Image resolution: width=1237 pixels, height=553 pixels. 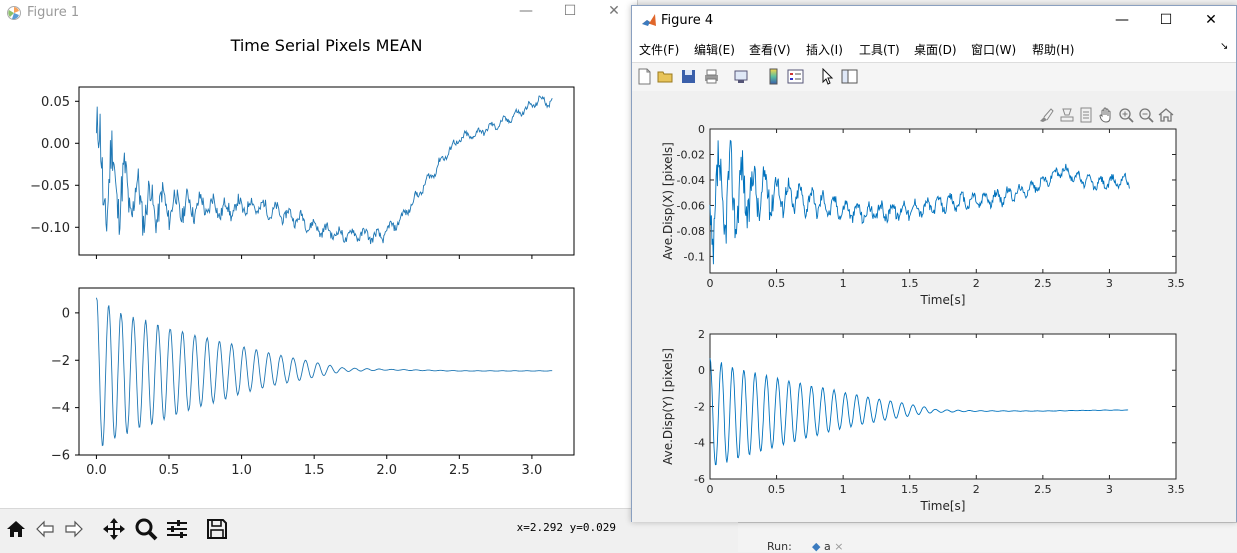 I want to click on y-tick-label: -2, so click(x=699, y=406).